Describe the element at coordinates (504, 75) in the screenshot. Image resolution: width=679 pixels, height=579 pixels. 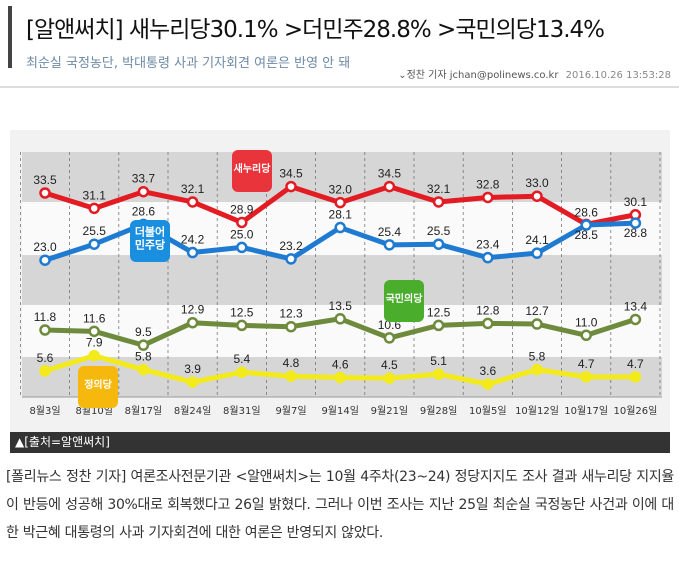
I see `reporter-email: jchan@polinews.co.kr` at that location.